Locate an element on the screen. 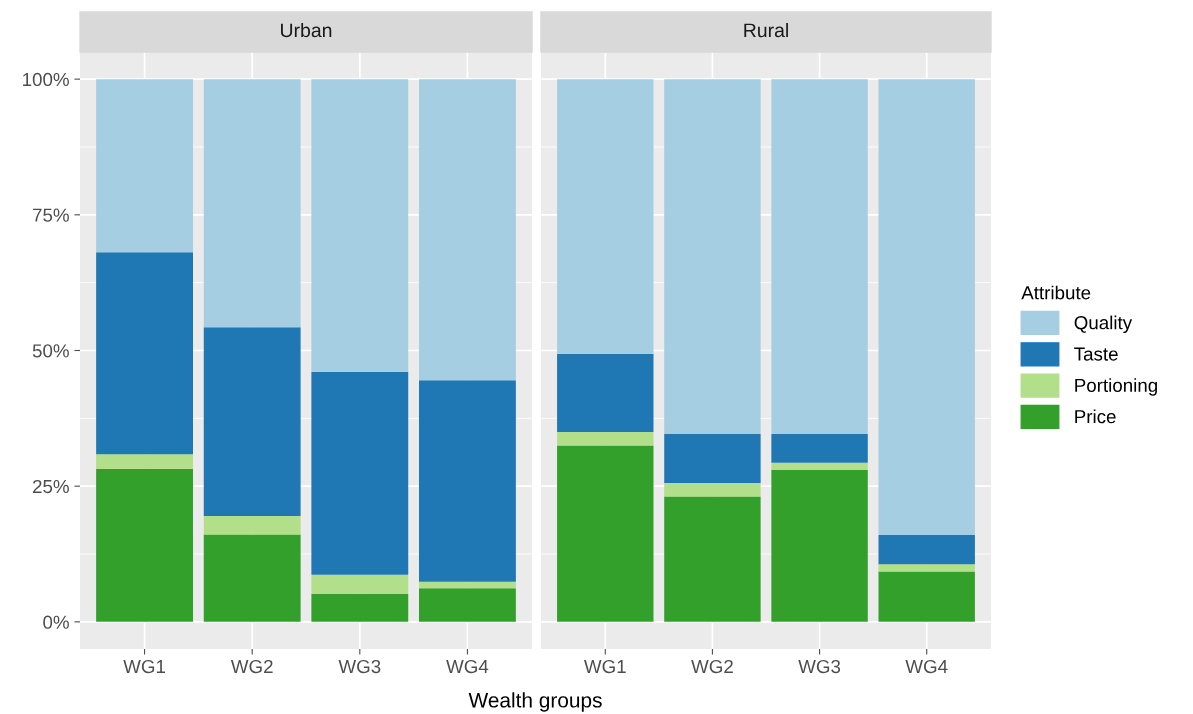  x-axis-title: Wealth groups is located at coordinates (535, 702).